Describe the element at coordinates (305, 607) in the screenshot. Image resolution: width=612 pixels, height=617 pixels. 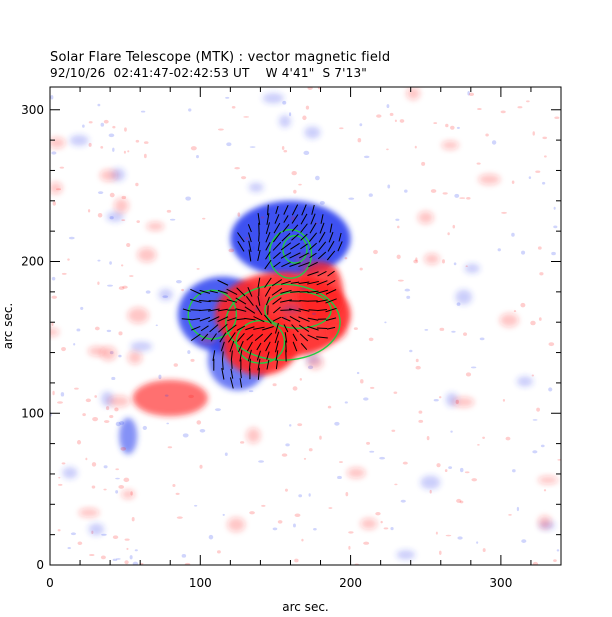
I see `x-axis-label: arc sec.` at that location.